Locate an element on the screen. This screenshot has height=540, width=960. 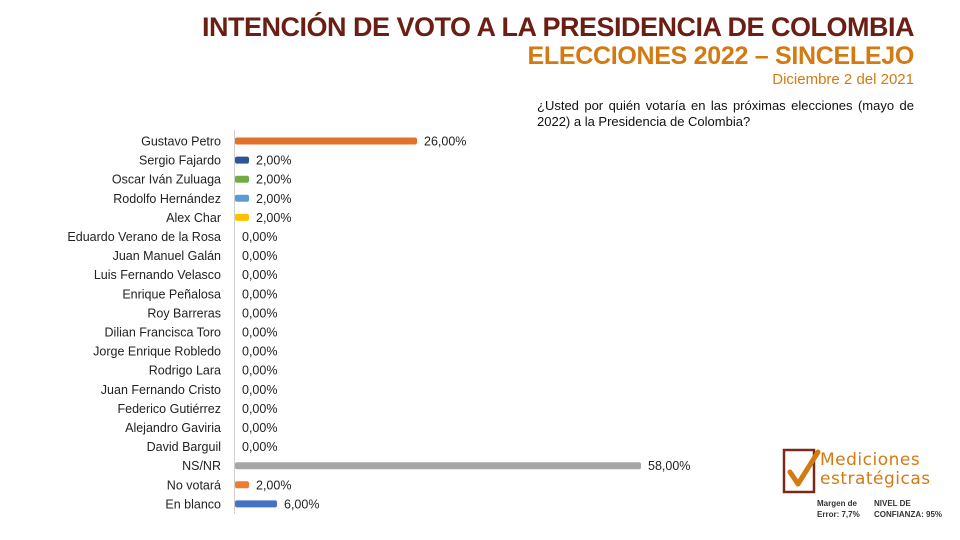
category-label: Gustavo Petro is located at coordinates (181, 142).